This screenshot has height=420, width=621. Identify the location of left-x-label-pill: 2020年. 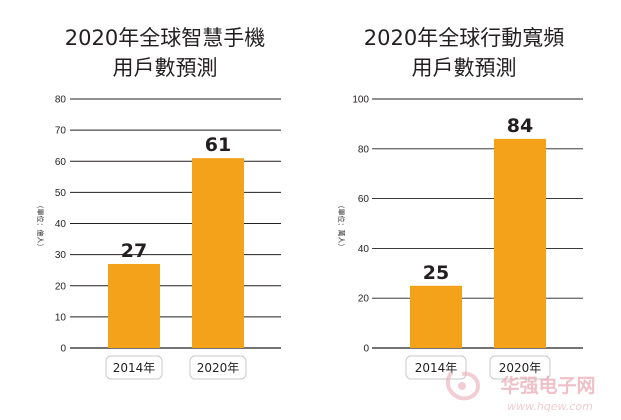
(218, 367).